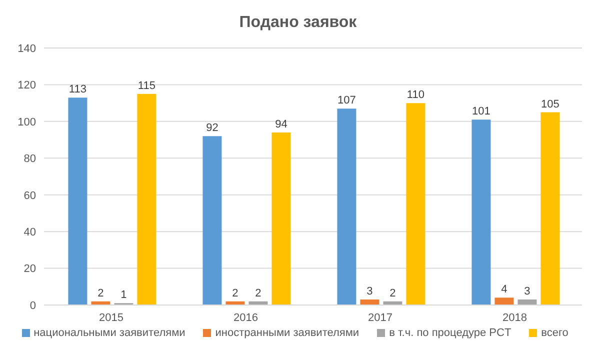 The width and height of the screenshot is (596, 347). I want to click on data-label: 105, so click(550, 104).